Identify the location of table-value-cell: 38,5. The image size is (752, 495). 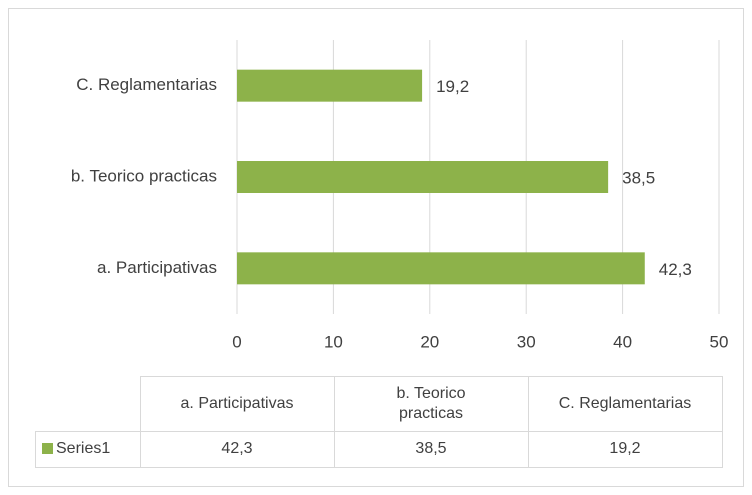
(431, 449).